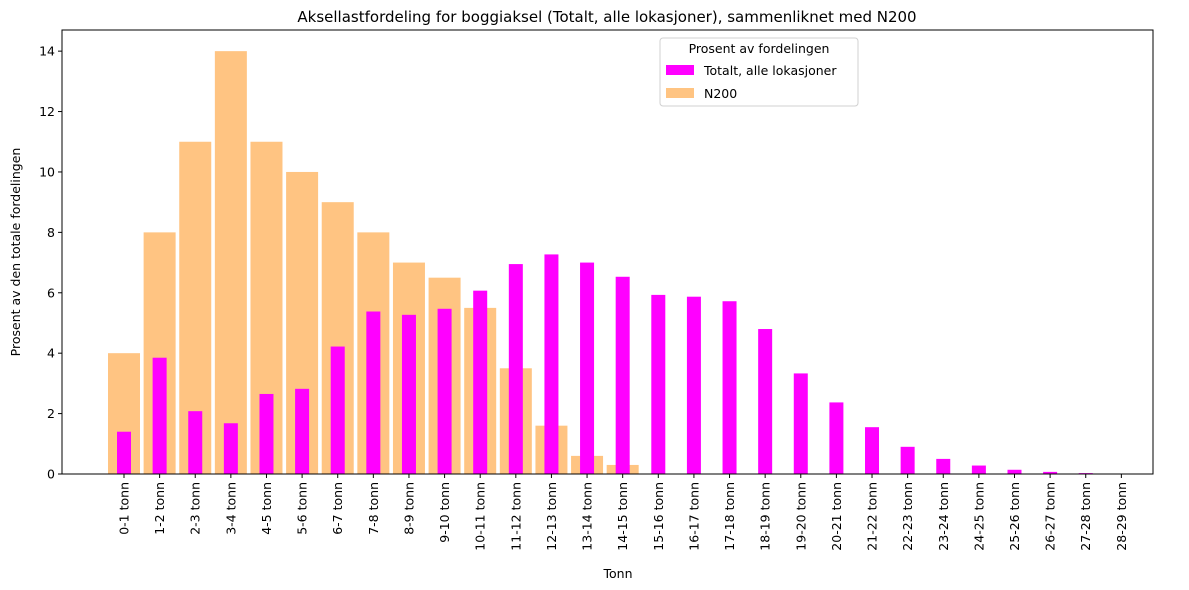 Image resolution: width=1189 pixels, height=590 pixels. What do you see at coordinates (159, 508) in the screenshot?
I see `x-tick-label: 1-2 tonn` at bounding box center [159, 508].